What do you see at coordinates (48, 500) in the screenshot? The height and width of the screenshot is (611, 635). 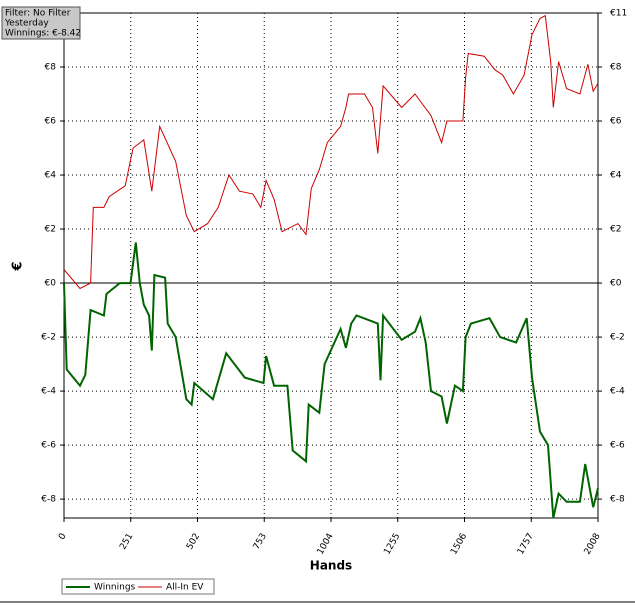 I see `y-tick-label: €-8` at bounding box center [48, 500].